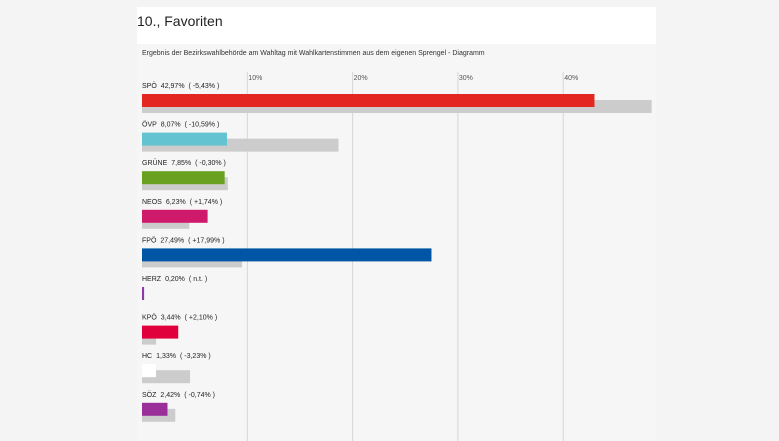 The width and height of the screenshot is (779, 441). What do you see at coordinates (202, 125) in the screenshot?
I see `party-change: ( -10,59% )` at bounding box center [202, 125].